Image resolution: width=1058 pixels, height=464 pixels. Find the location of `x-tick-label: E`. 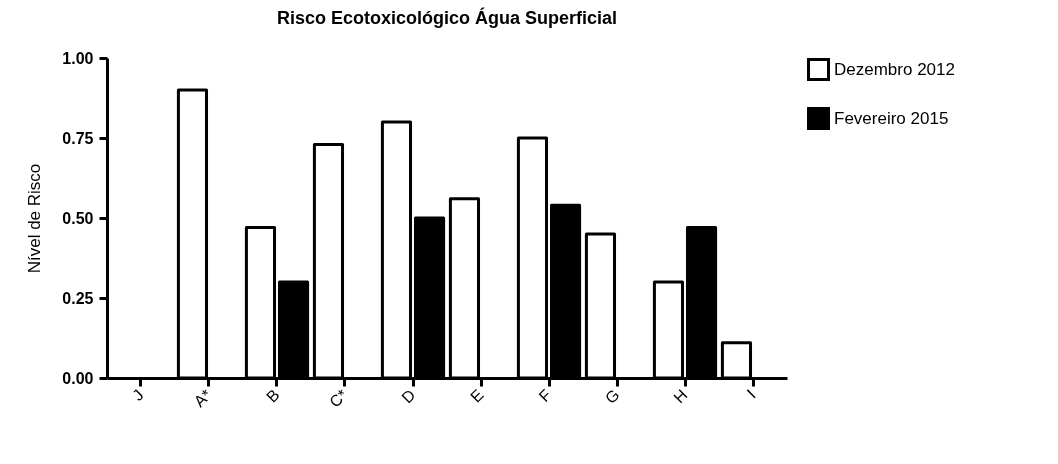

x-tick-label: E is located at coordinates (477, 396).